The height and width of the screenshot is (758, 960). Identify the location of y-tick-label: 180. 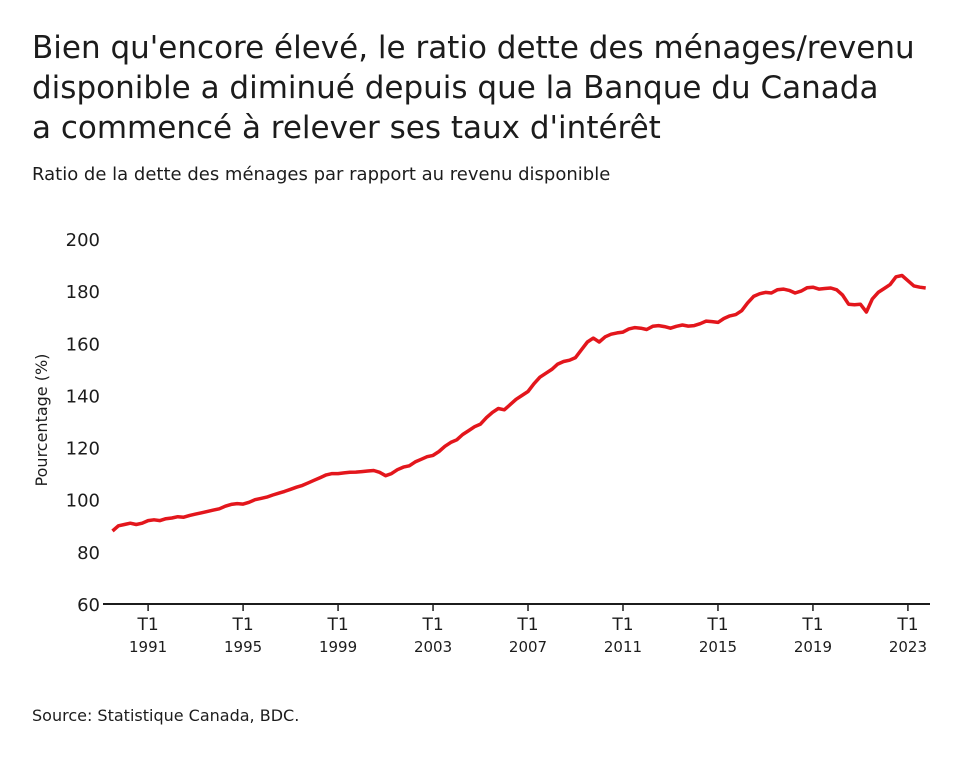
(83, 292).